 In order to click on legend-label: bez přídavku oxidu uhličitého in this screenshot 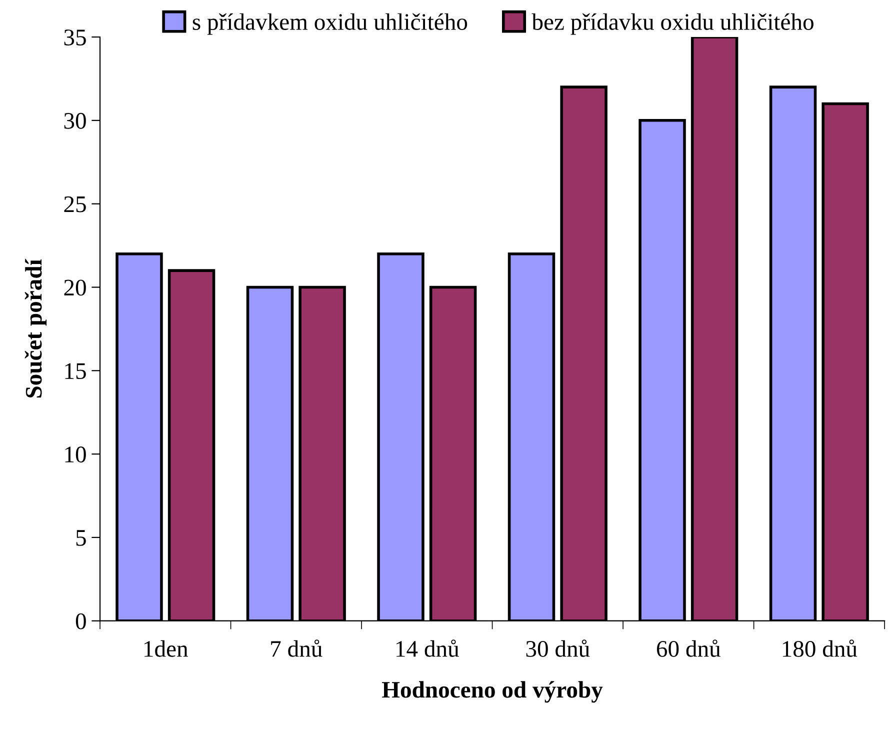, I will do `click(673, 24)`.